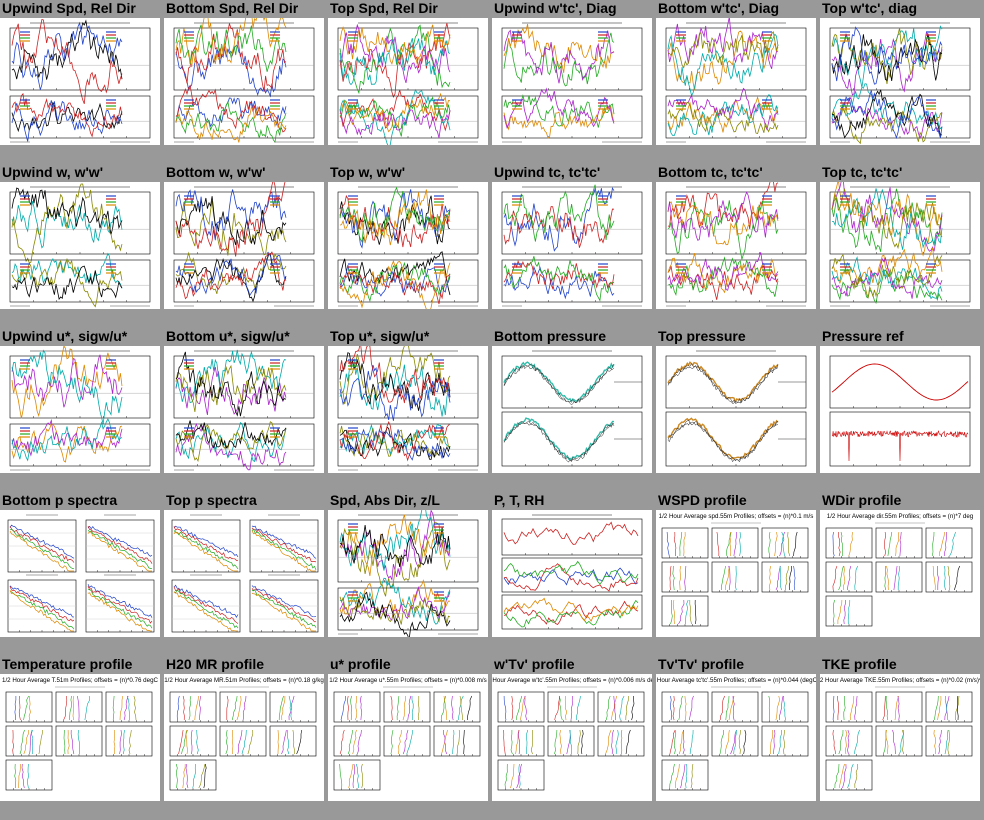  What do you see at coordinates (232, 8) in the screenshot?
I see `panel-title: Bottom Spd, Rel Dir` at bounding box center [232, 8].